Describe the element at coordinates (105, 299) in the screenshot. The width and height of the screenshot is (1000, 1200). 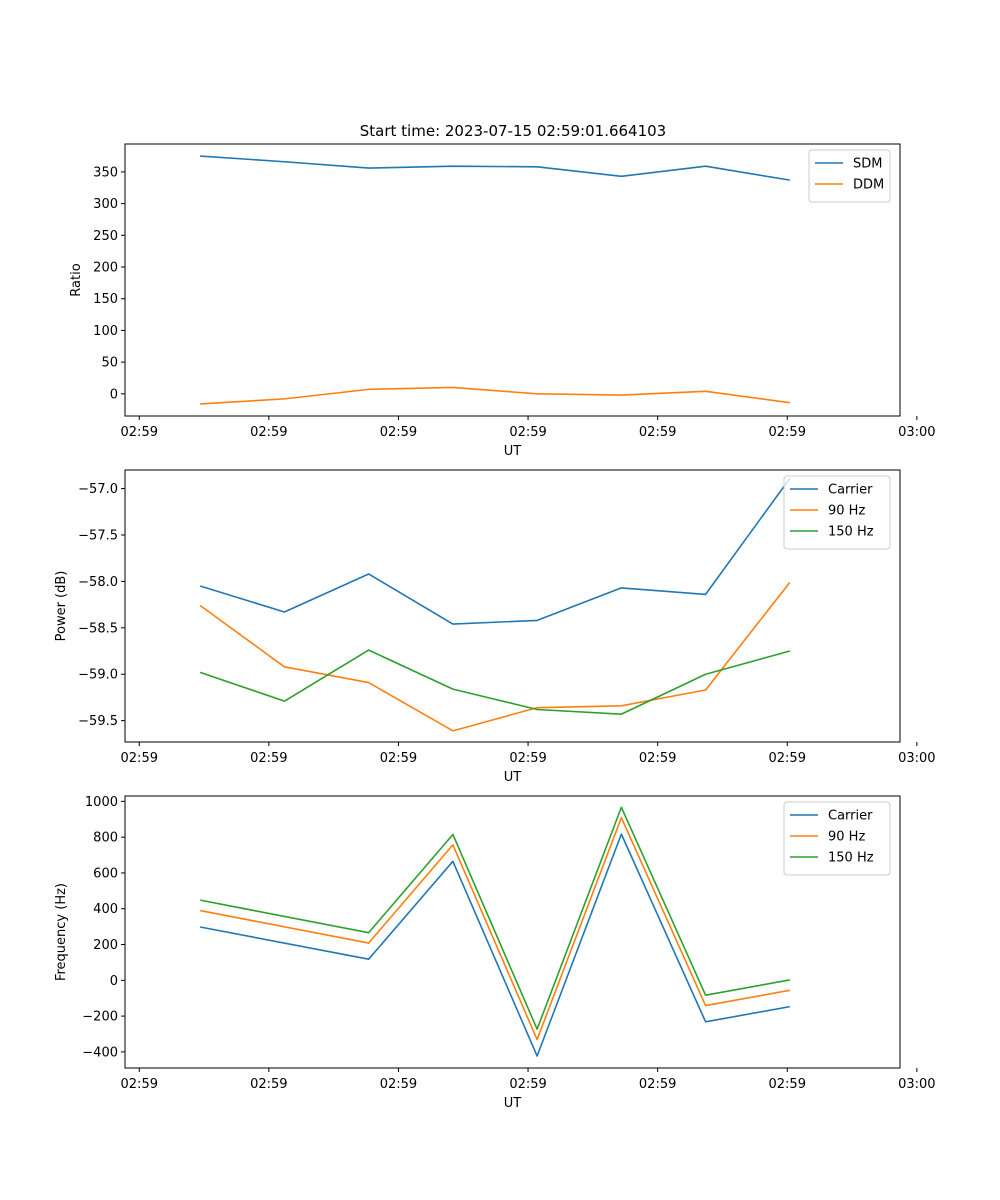
I see `y-tick-label: 150` at that location.